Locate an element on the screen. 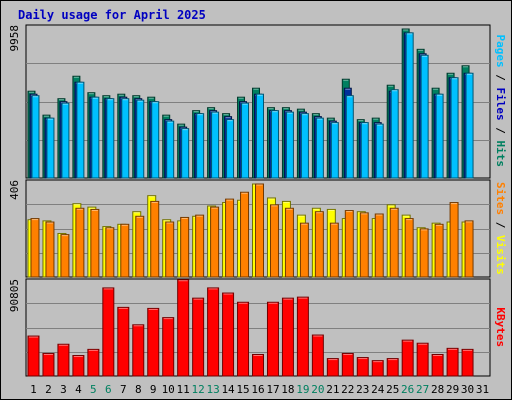 The width and height of the screenshot is (512, 400). axis-label-part-2: Files is located at coordinates (500, 104).